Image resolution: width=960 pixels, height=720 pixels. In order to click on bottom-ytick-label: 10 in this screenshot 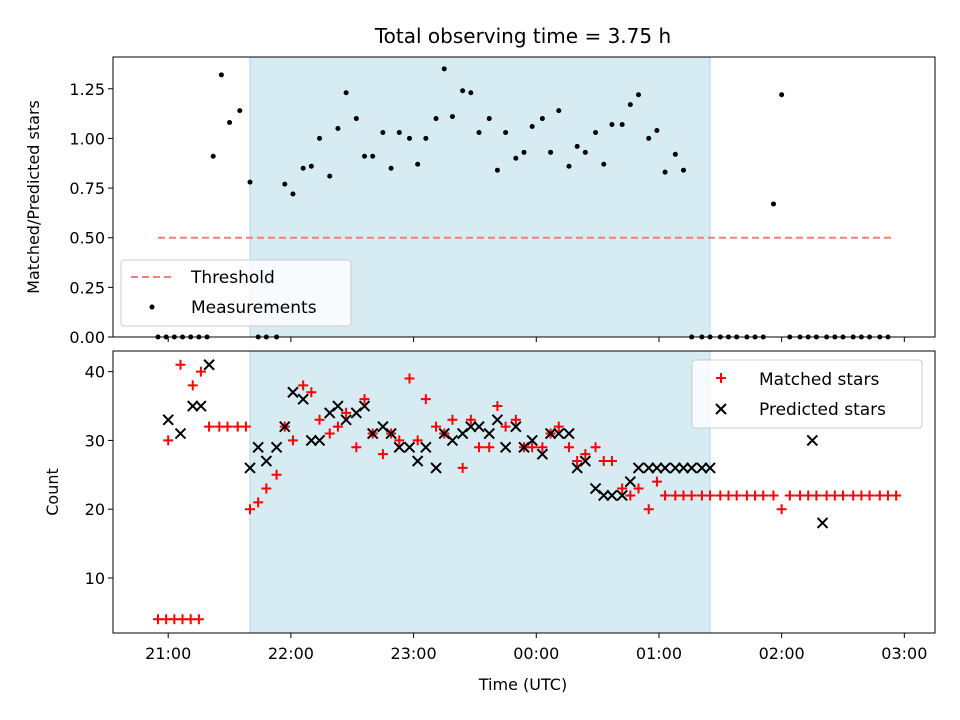, I will do `click(95, 578)`.